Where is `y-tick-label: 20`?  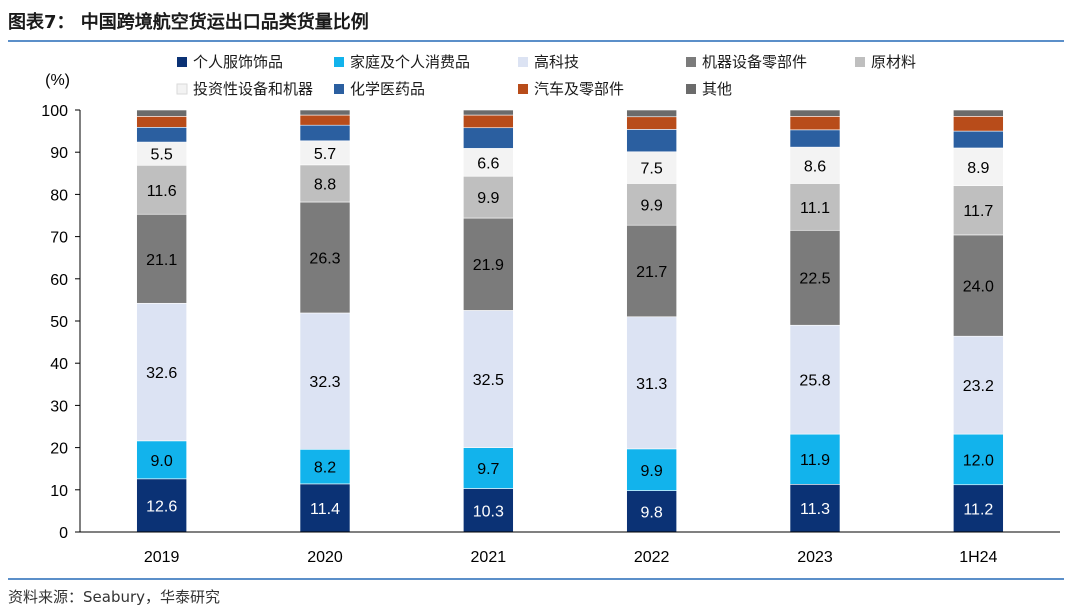 y-tick-label: 20 is located at coordinates (59, 449).